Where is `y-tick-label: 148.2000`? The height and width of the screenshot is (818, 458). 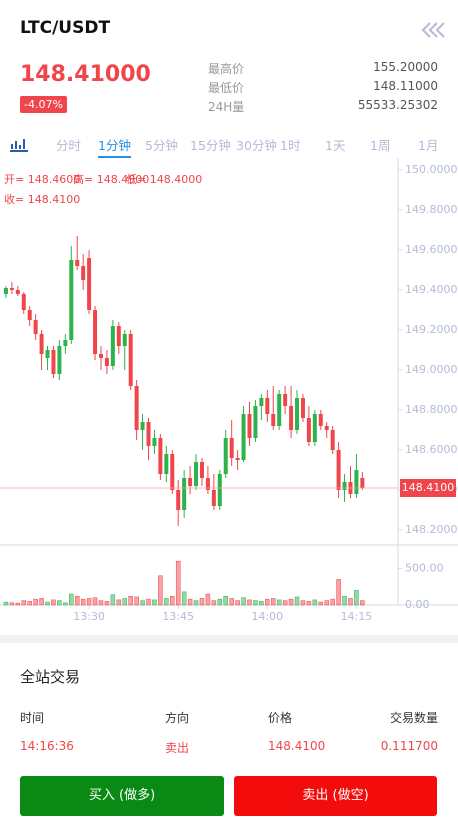
y-tick-label: 148.2000 is located at coordinates (431, 529).